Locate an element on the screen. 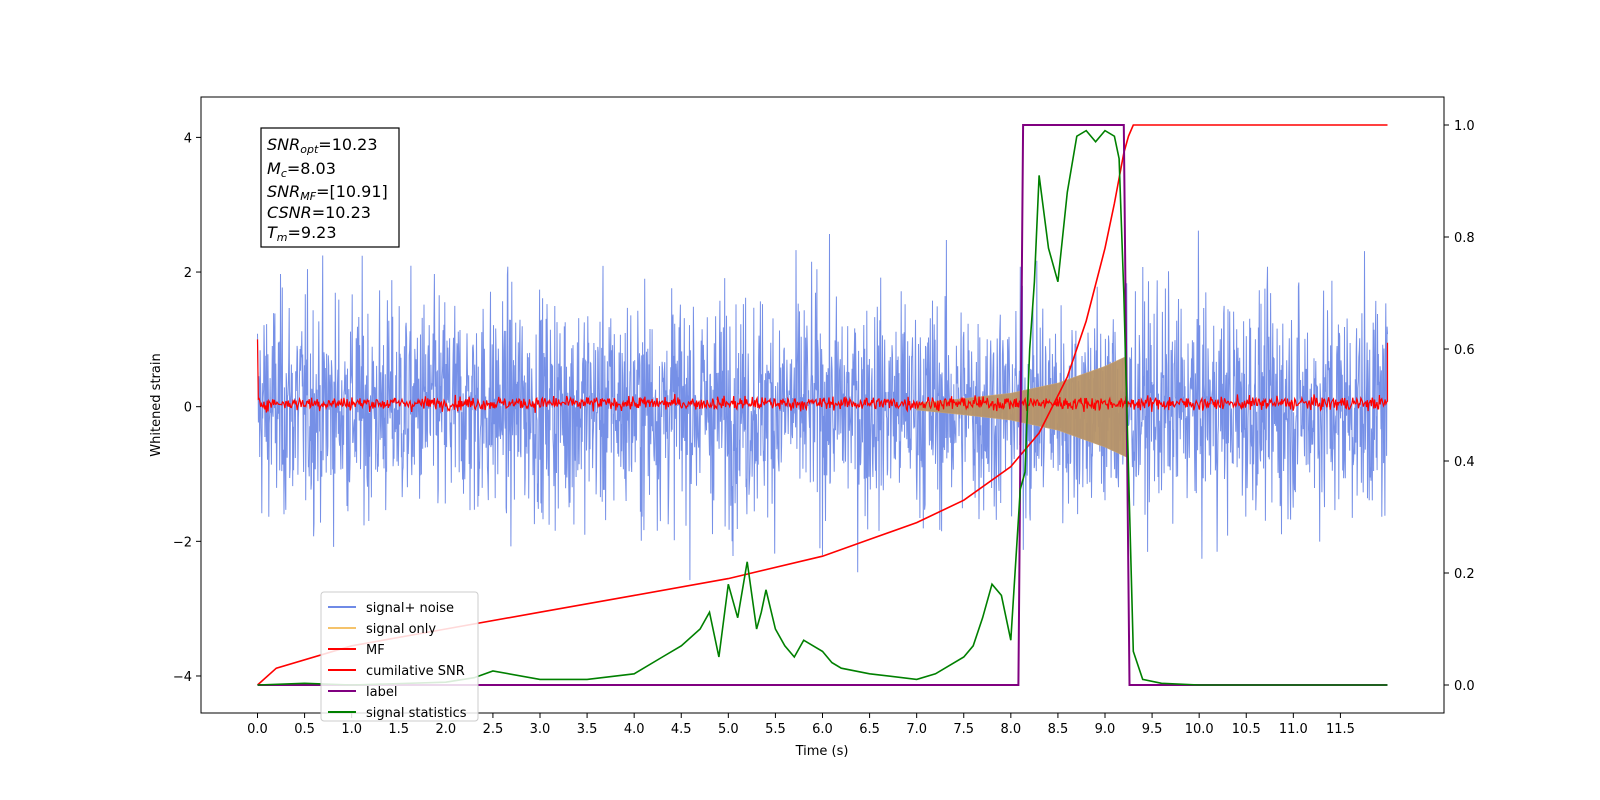 This screenshot has width=1600, height=800. x-tick-label: 9.5 is located at coordinates (1152, 729).